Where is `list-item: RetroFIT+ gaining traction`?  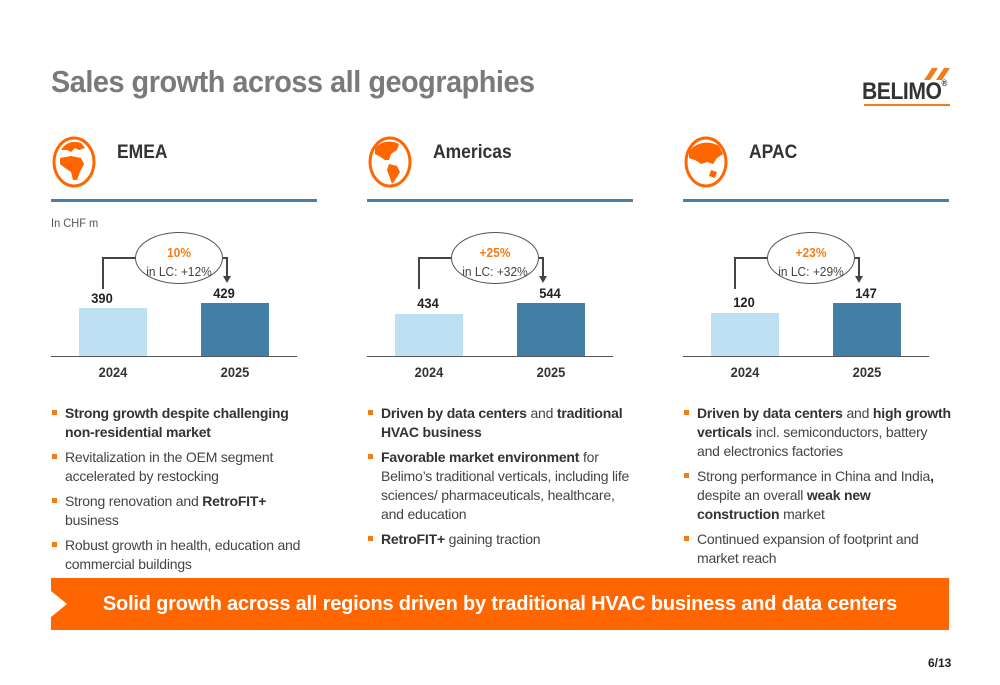
list-item: RetroFIT+ gaining traction is located at coordinates (502, 539).